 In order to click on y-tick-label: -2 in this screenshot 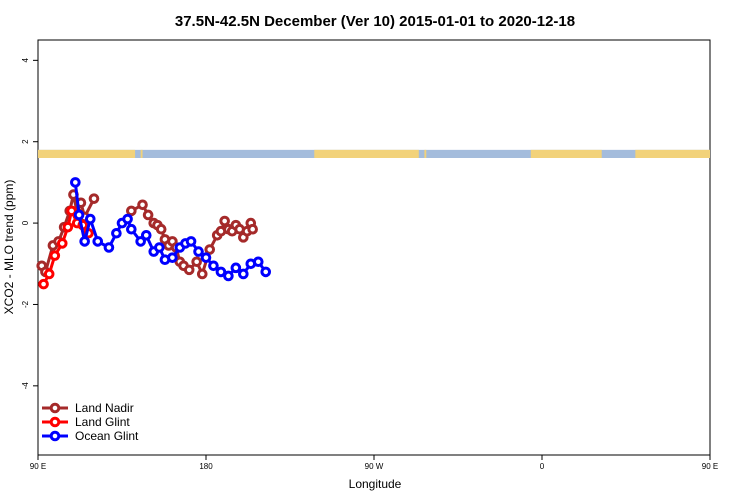, I will do `click(25, 304)`.